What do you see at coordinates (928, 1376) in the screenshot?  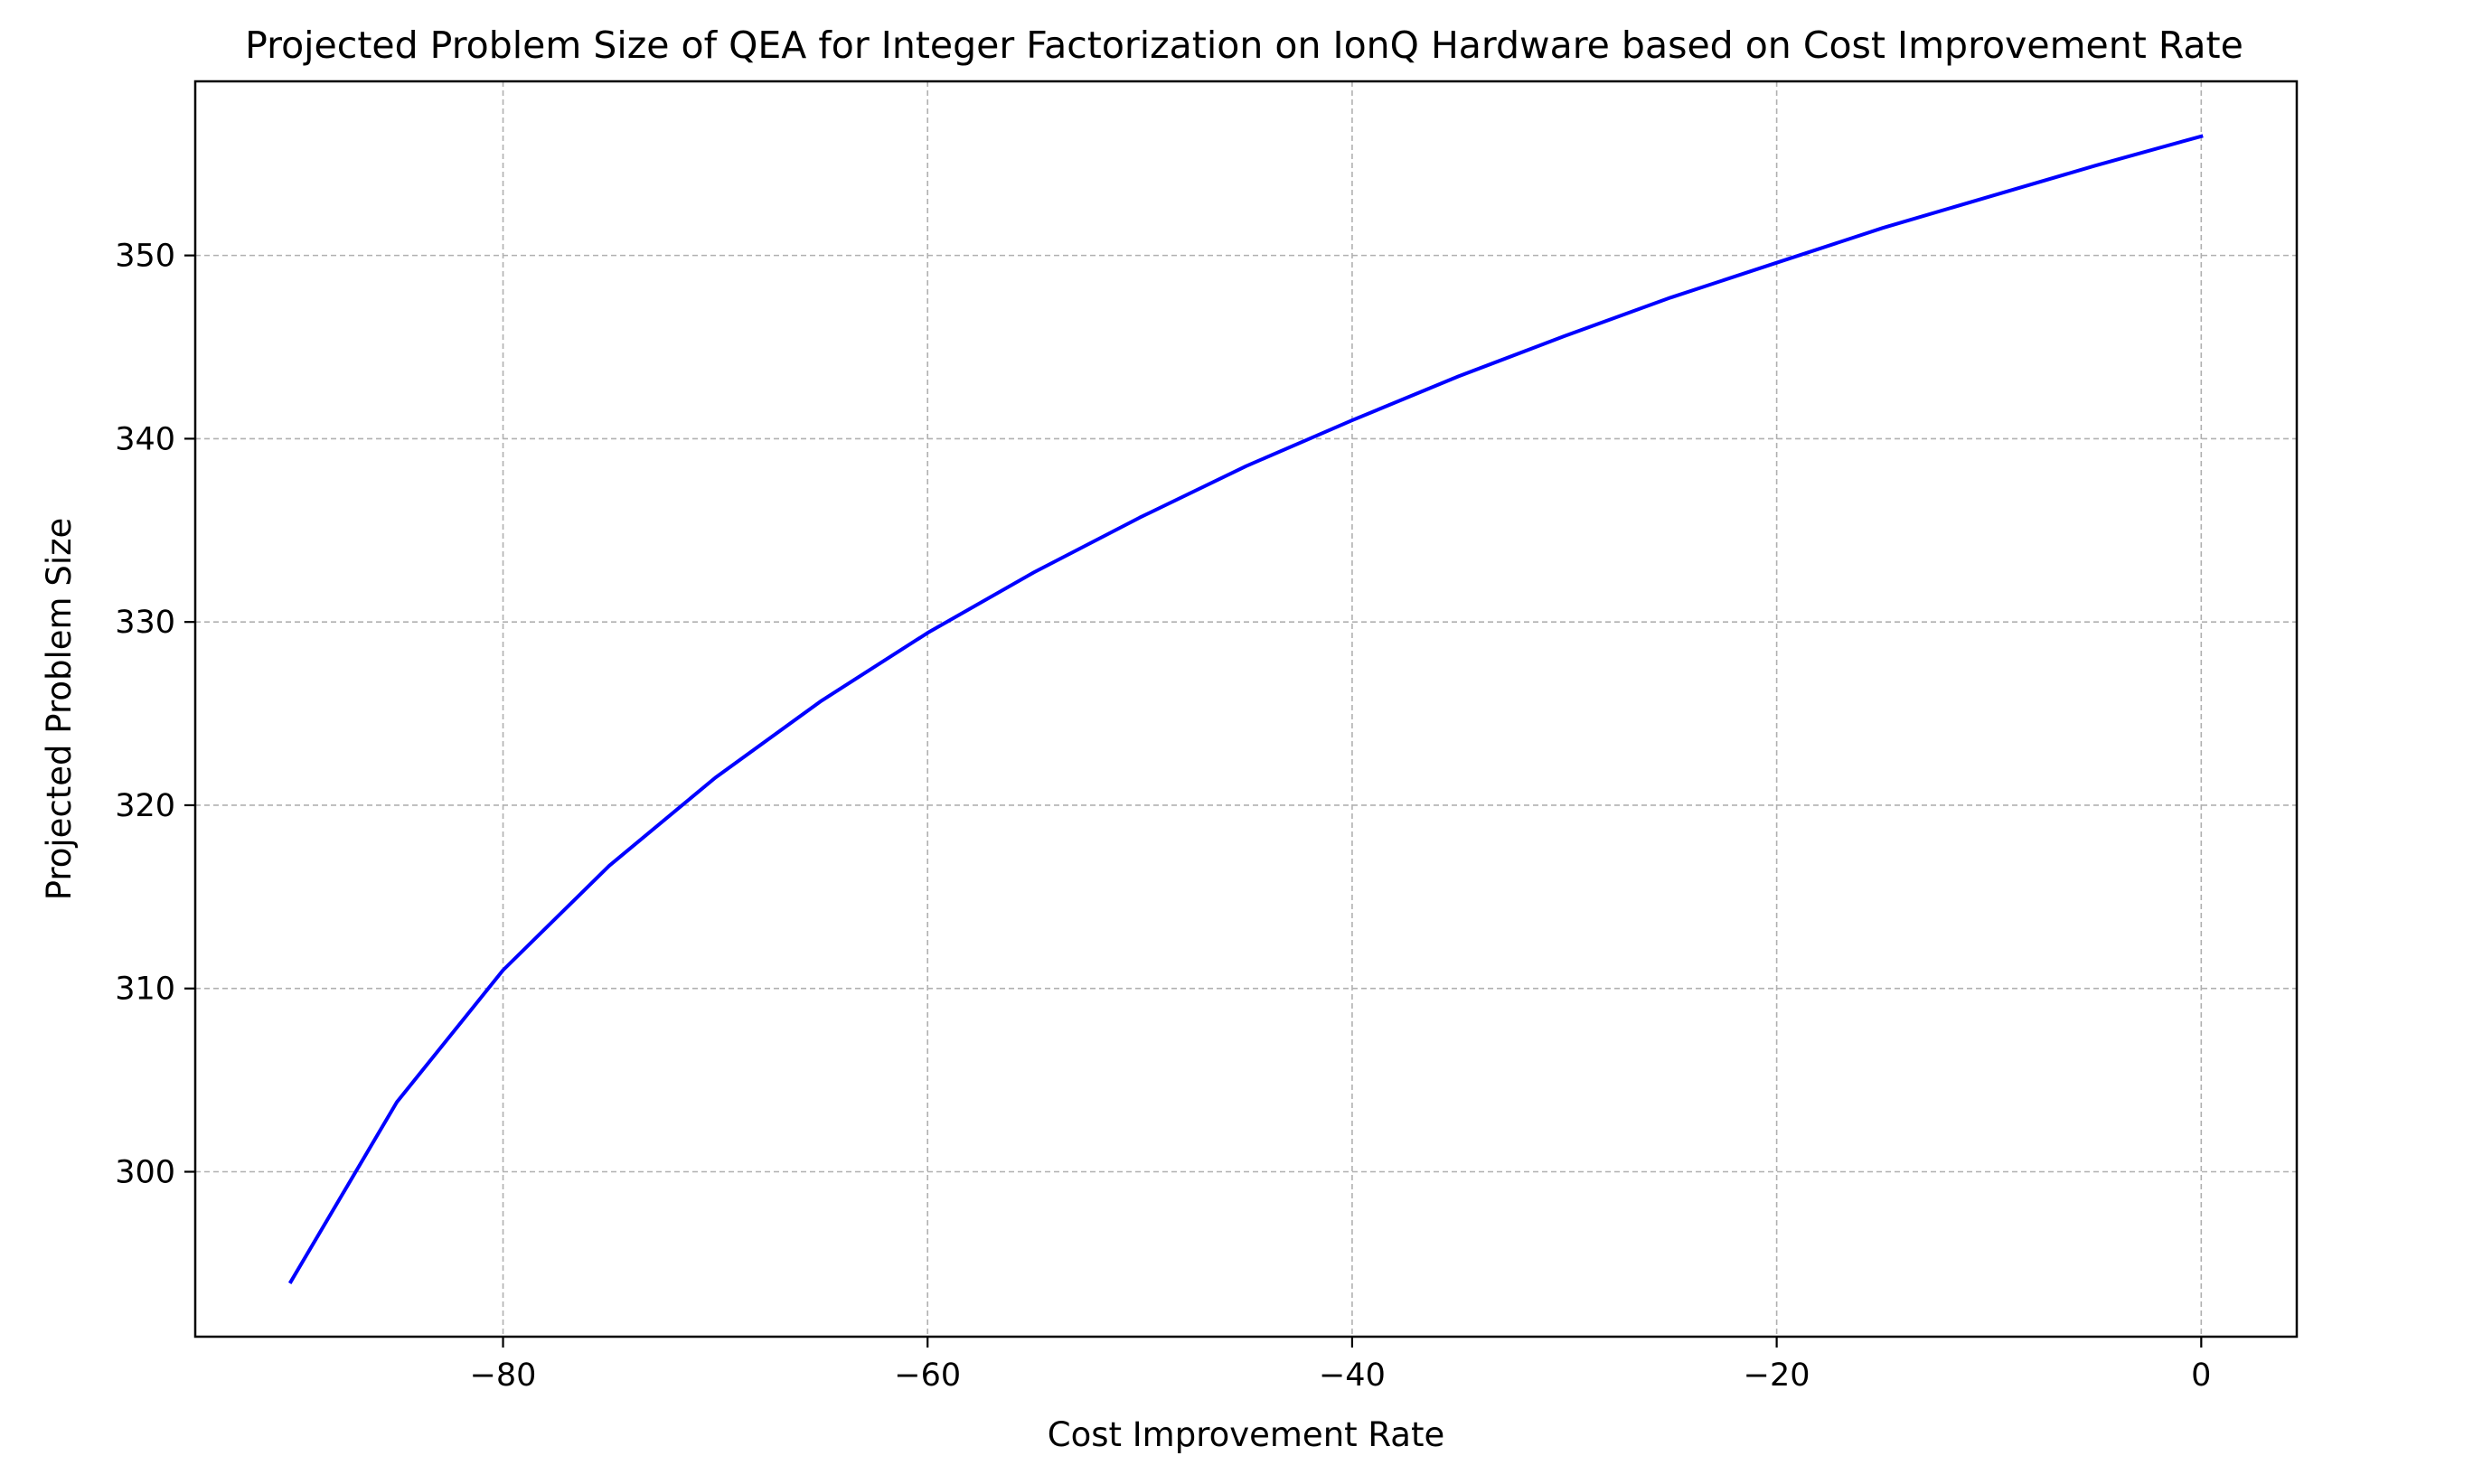 I see `x-tick-label: −60` at bounding box center [928, 1376].